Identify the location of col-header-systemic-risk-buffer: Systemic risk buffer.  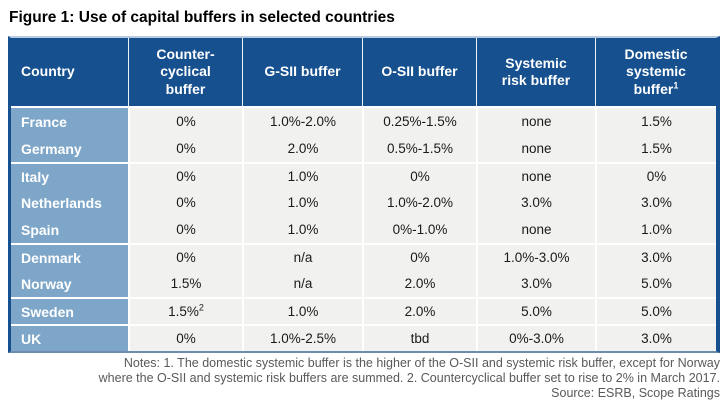
(535, 73).